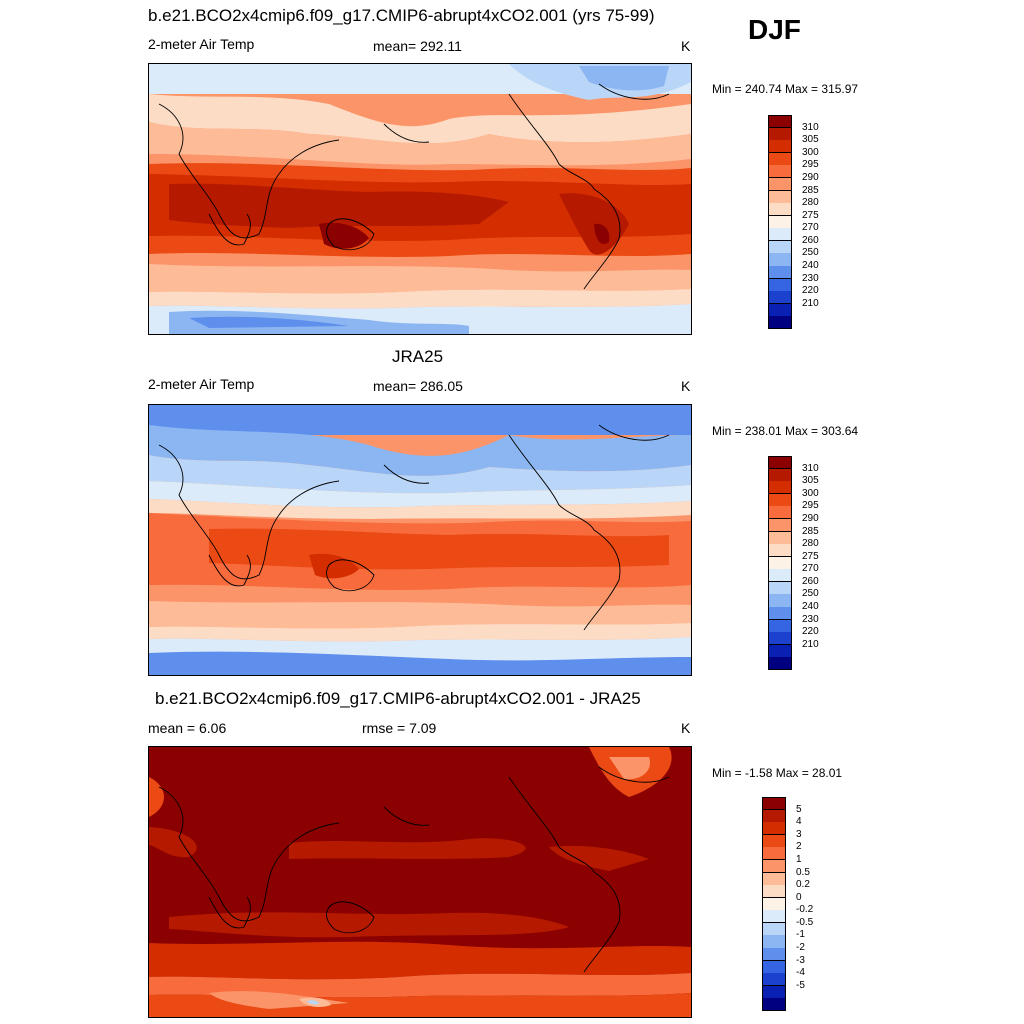 This screenshot has width=1024, height=1024. I want to click on colorbar-diff-tick-label: 0, so click(799, 897).